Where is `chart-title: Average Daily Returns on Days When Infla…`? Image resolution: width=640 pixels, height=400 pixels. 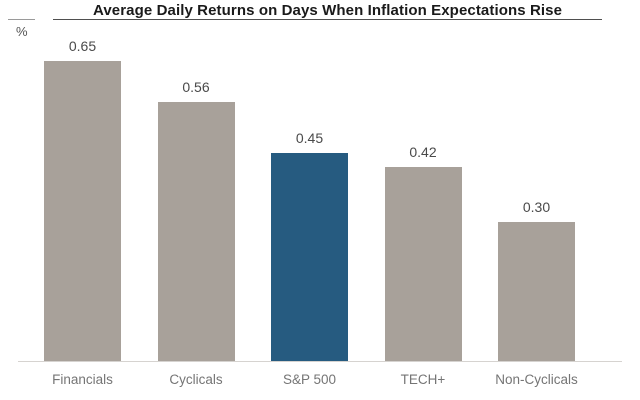
chart-title: Average Daily Returns on Days When Infla… is located at coordinates (327, 10).